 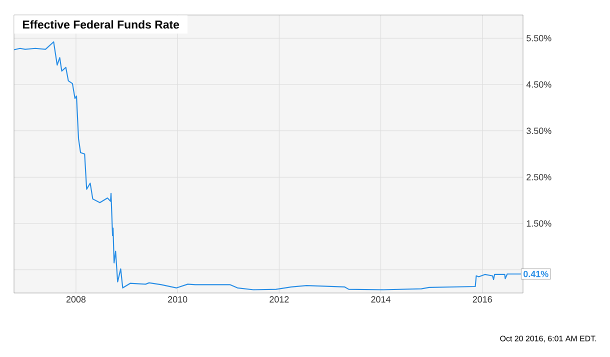 I want to click on x-tick-label: 2010, so click(x=178, y=299).